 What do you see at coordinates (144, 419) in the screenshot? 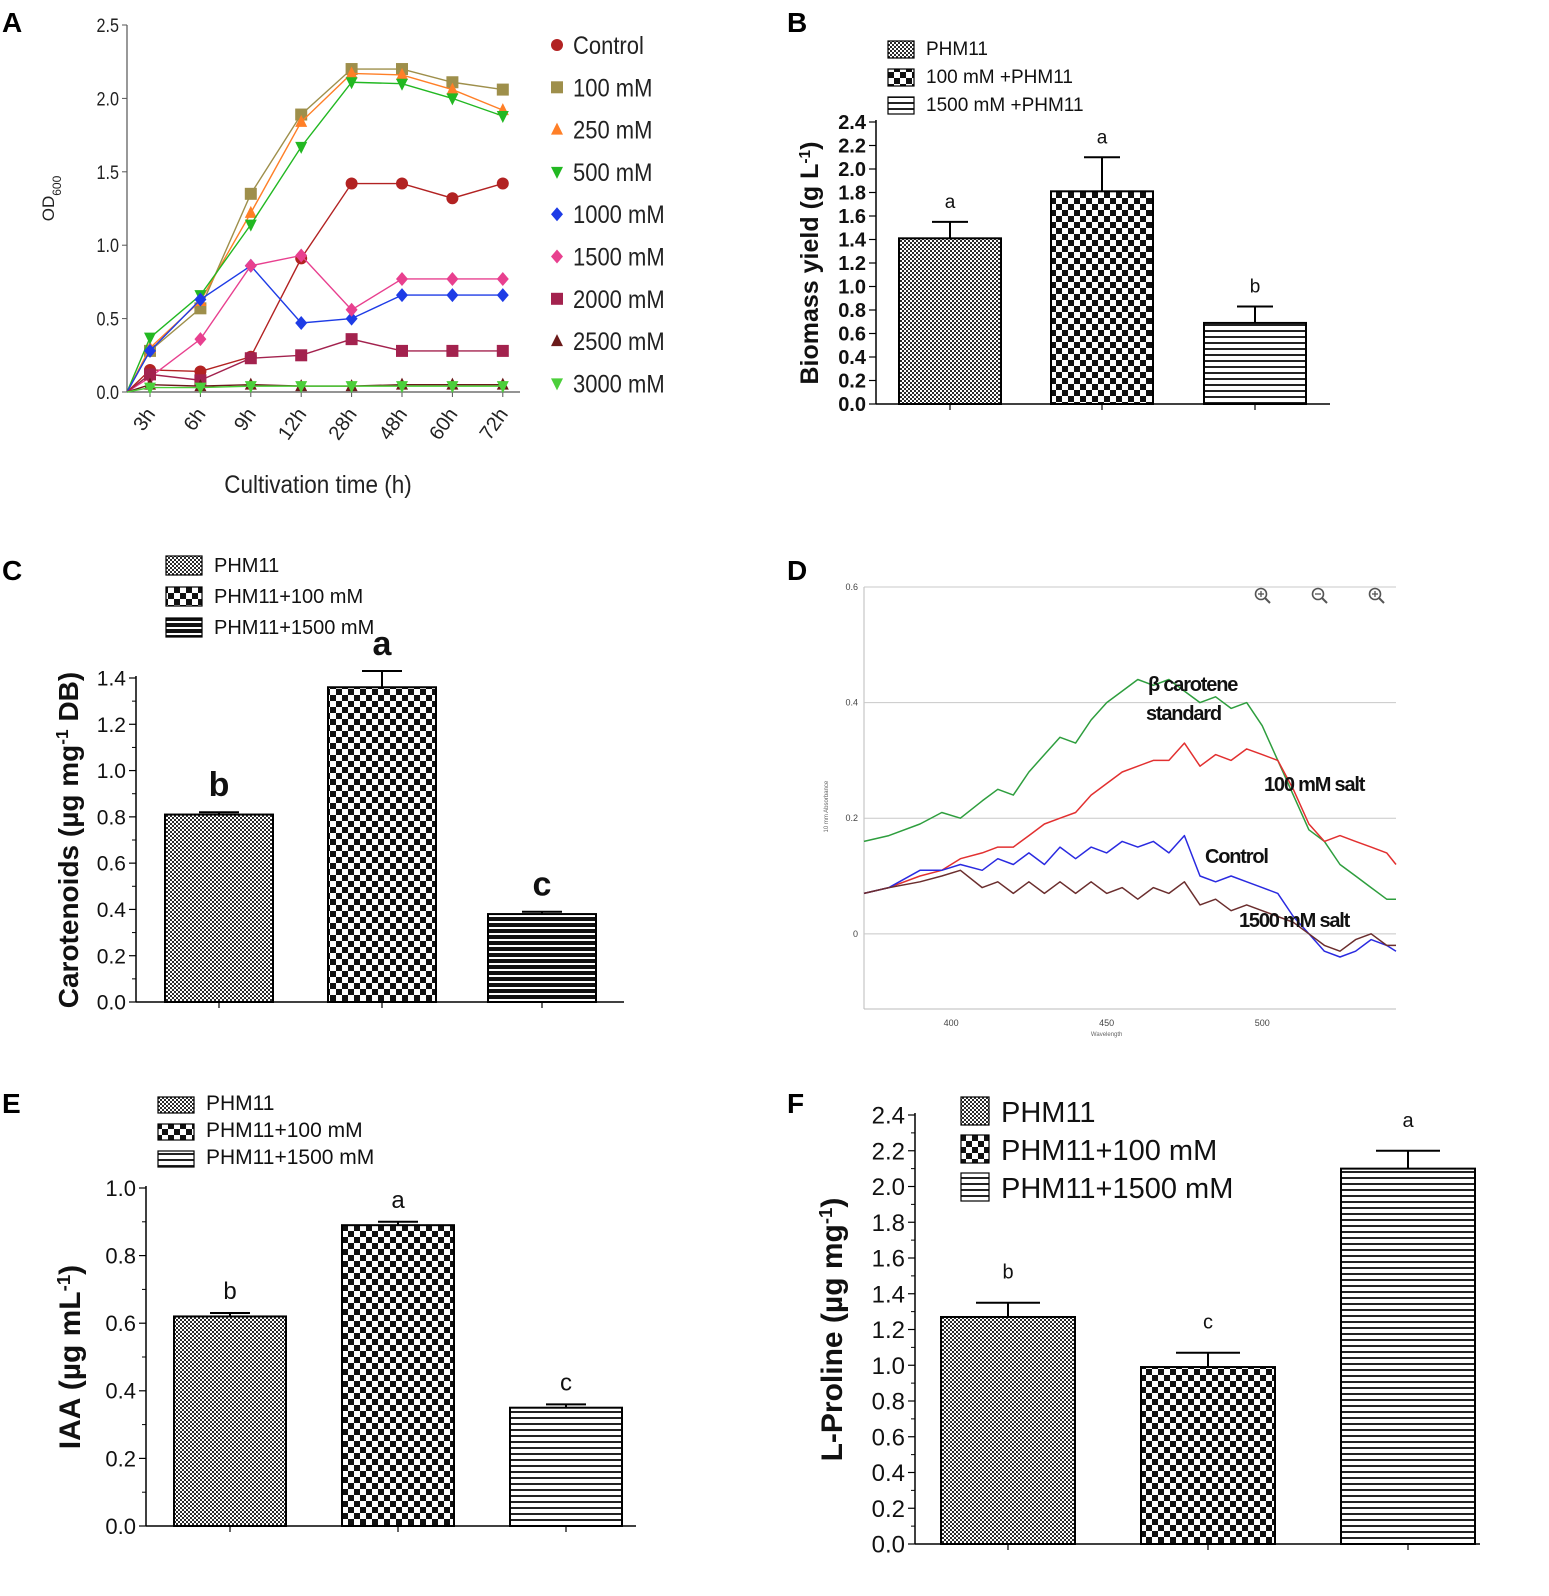
I see `x-tick-label: 3h` at bounding box center [144, 419].